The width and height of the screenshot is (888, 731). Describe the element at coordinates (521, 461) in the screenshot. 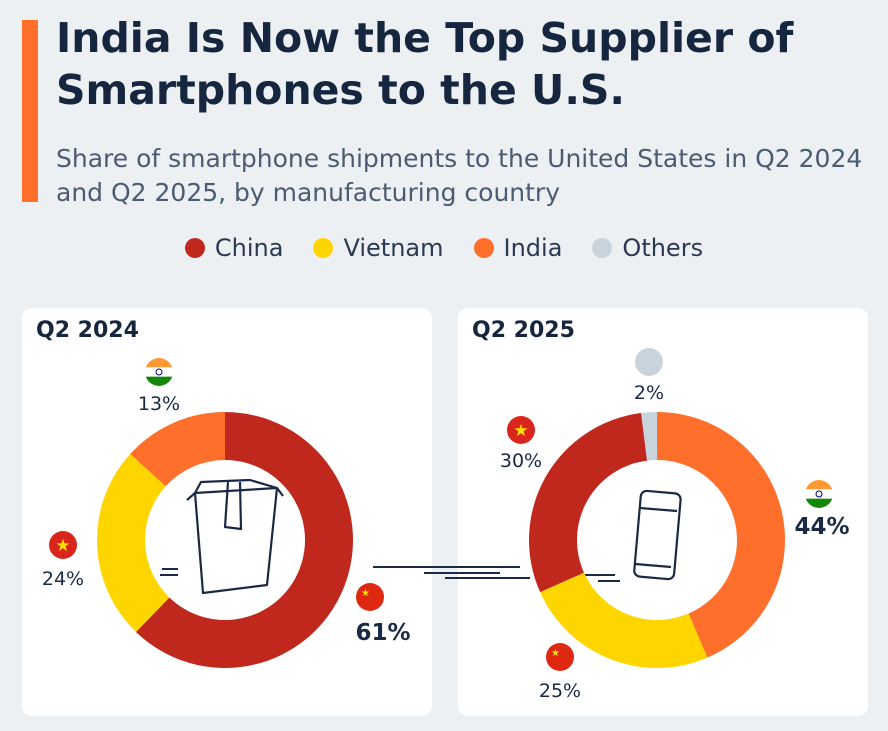

I see `slice-label: 30%` at that location.